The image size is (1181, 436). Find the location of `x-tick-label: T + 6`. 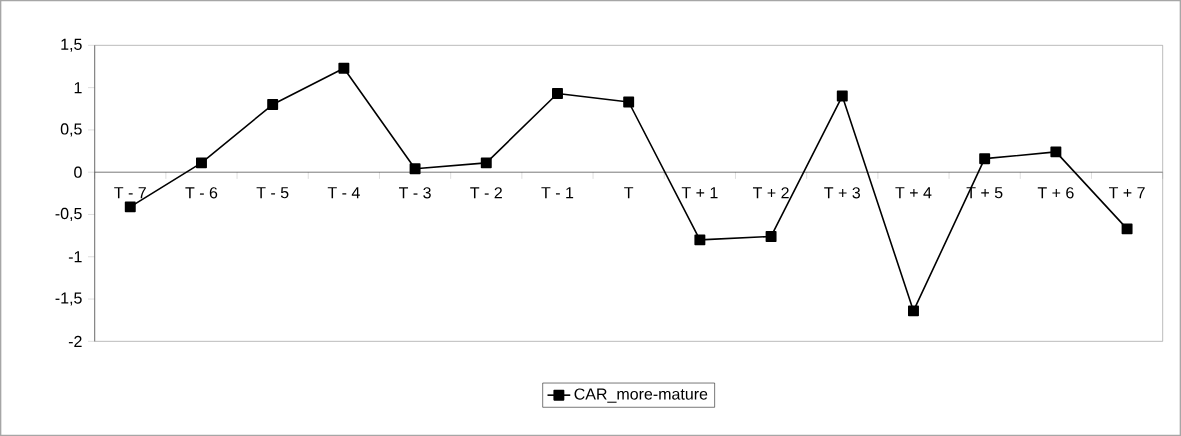

x-tick-label: T + 6 is located at coordinates (1055, 193).